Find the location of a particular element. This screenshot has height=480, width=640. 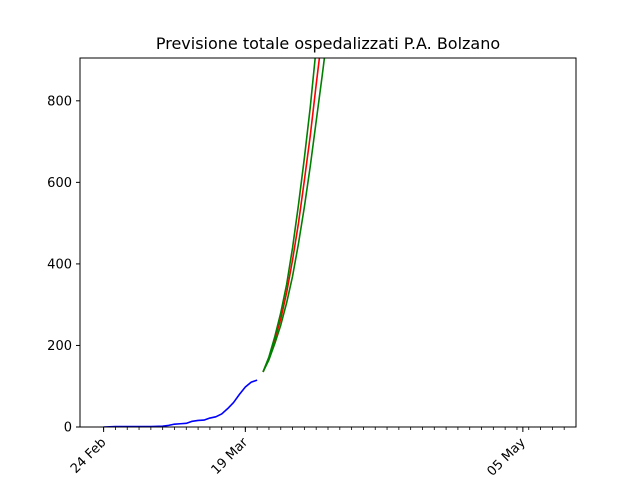

y-tick-label: 0 is located at coordinates (68, 428).